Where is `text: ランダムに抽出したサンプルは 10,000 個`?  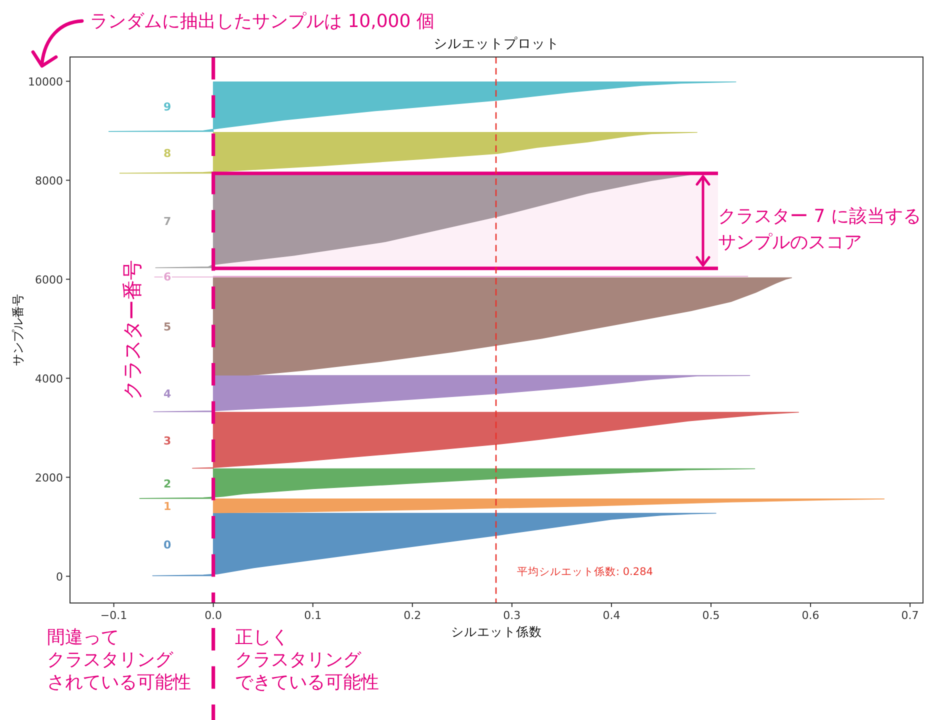 text: ランダムに抽出したサンプルは 10,000 個 is located at coordinates (262, 21).